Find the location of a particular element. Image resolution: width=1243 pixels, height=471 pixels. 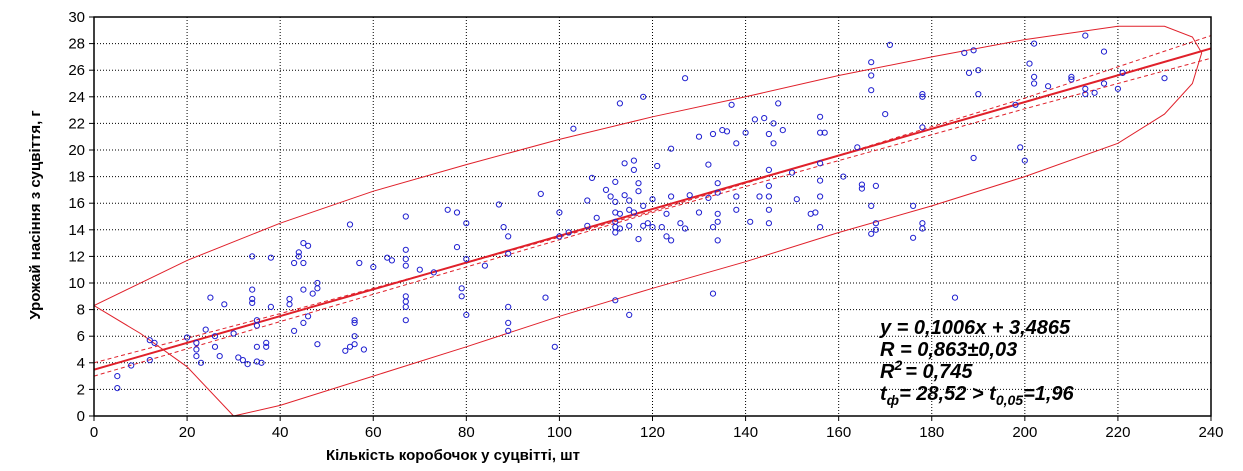

x-tick-label: 220 is located at coordinates (1117, 432).